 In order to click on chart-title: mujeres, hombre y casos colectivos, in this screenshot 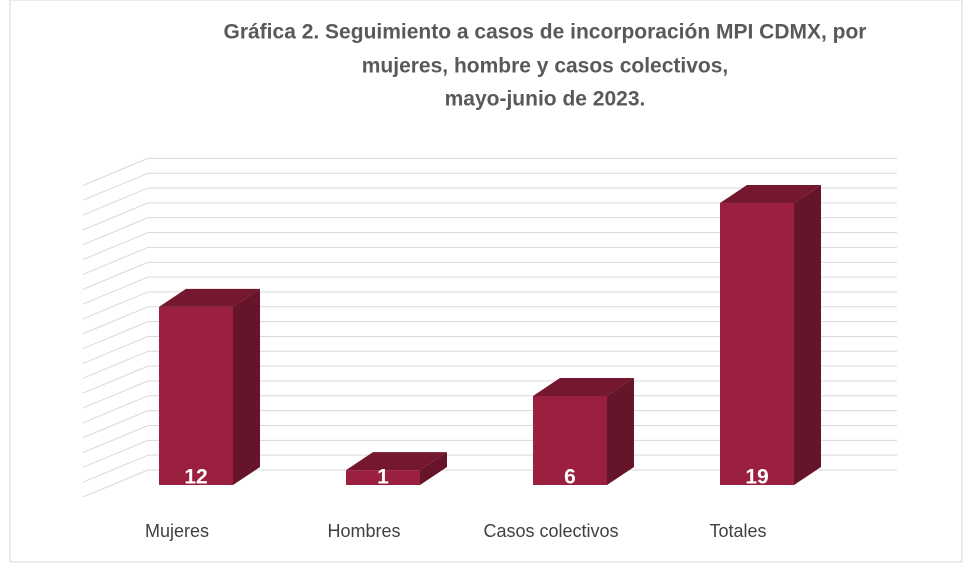, I will do `click(545, 66)`.